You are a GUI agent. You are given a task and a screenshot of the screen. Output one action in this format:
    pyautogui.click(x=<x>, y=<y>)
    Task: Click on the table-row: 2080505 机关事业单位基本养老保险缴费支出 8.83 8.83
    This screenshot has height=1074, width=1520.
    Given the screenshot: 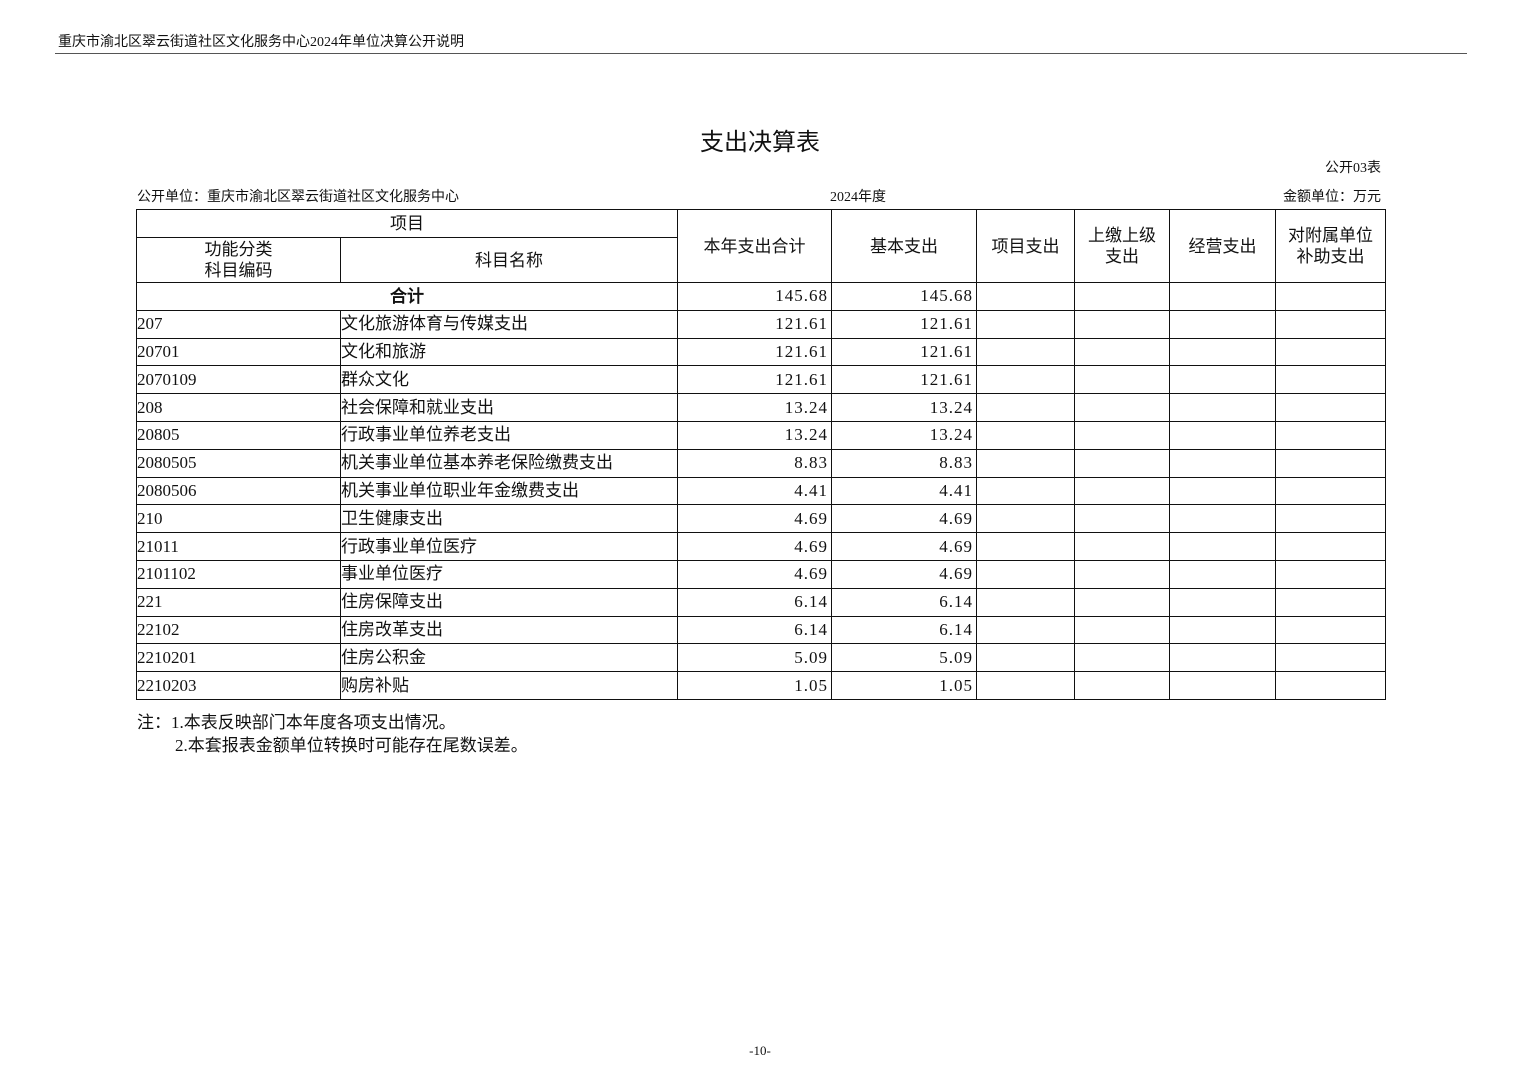 What is the action you would take?
    pyautogui.click(x=761, y=463)
    